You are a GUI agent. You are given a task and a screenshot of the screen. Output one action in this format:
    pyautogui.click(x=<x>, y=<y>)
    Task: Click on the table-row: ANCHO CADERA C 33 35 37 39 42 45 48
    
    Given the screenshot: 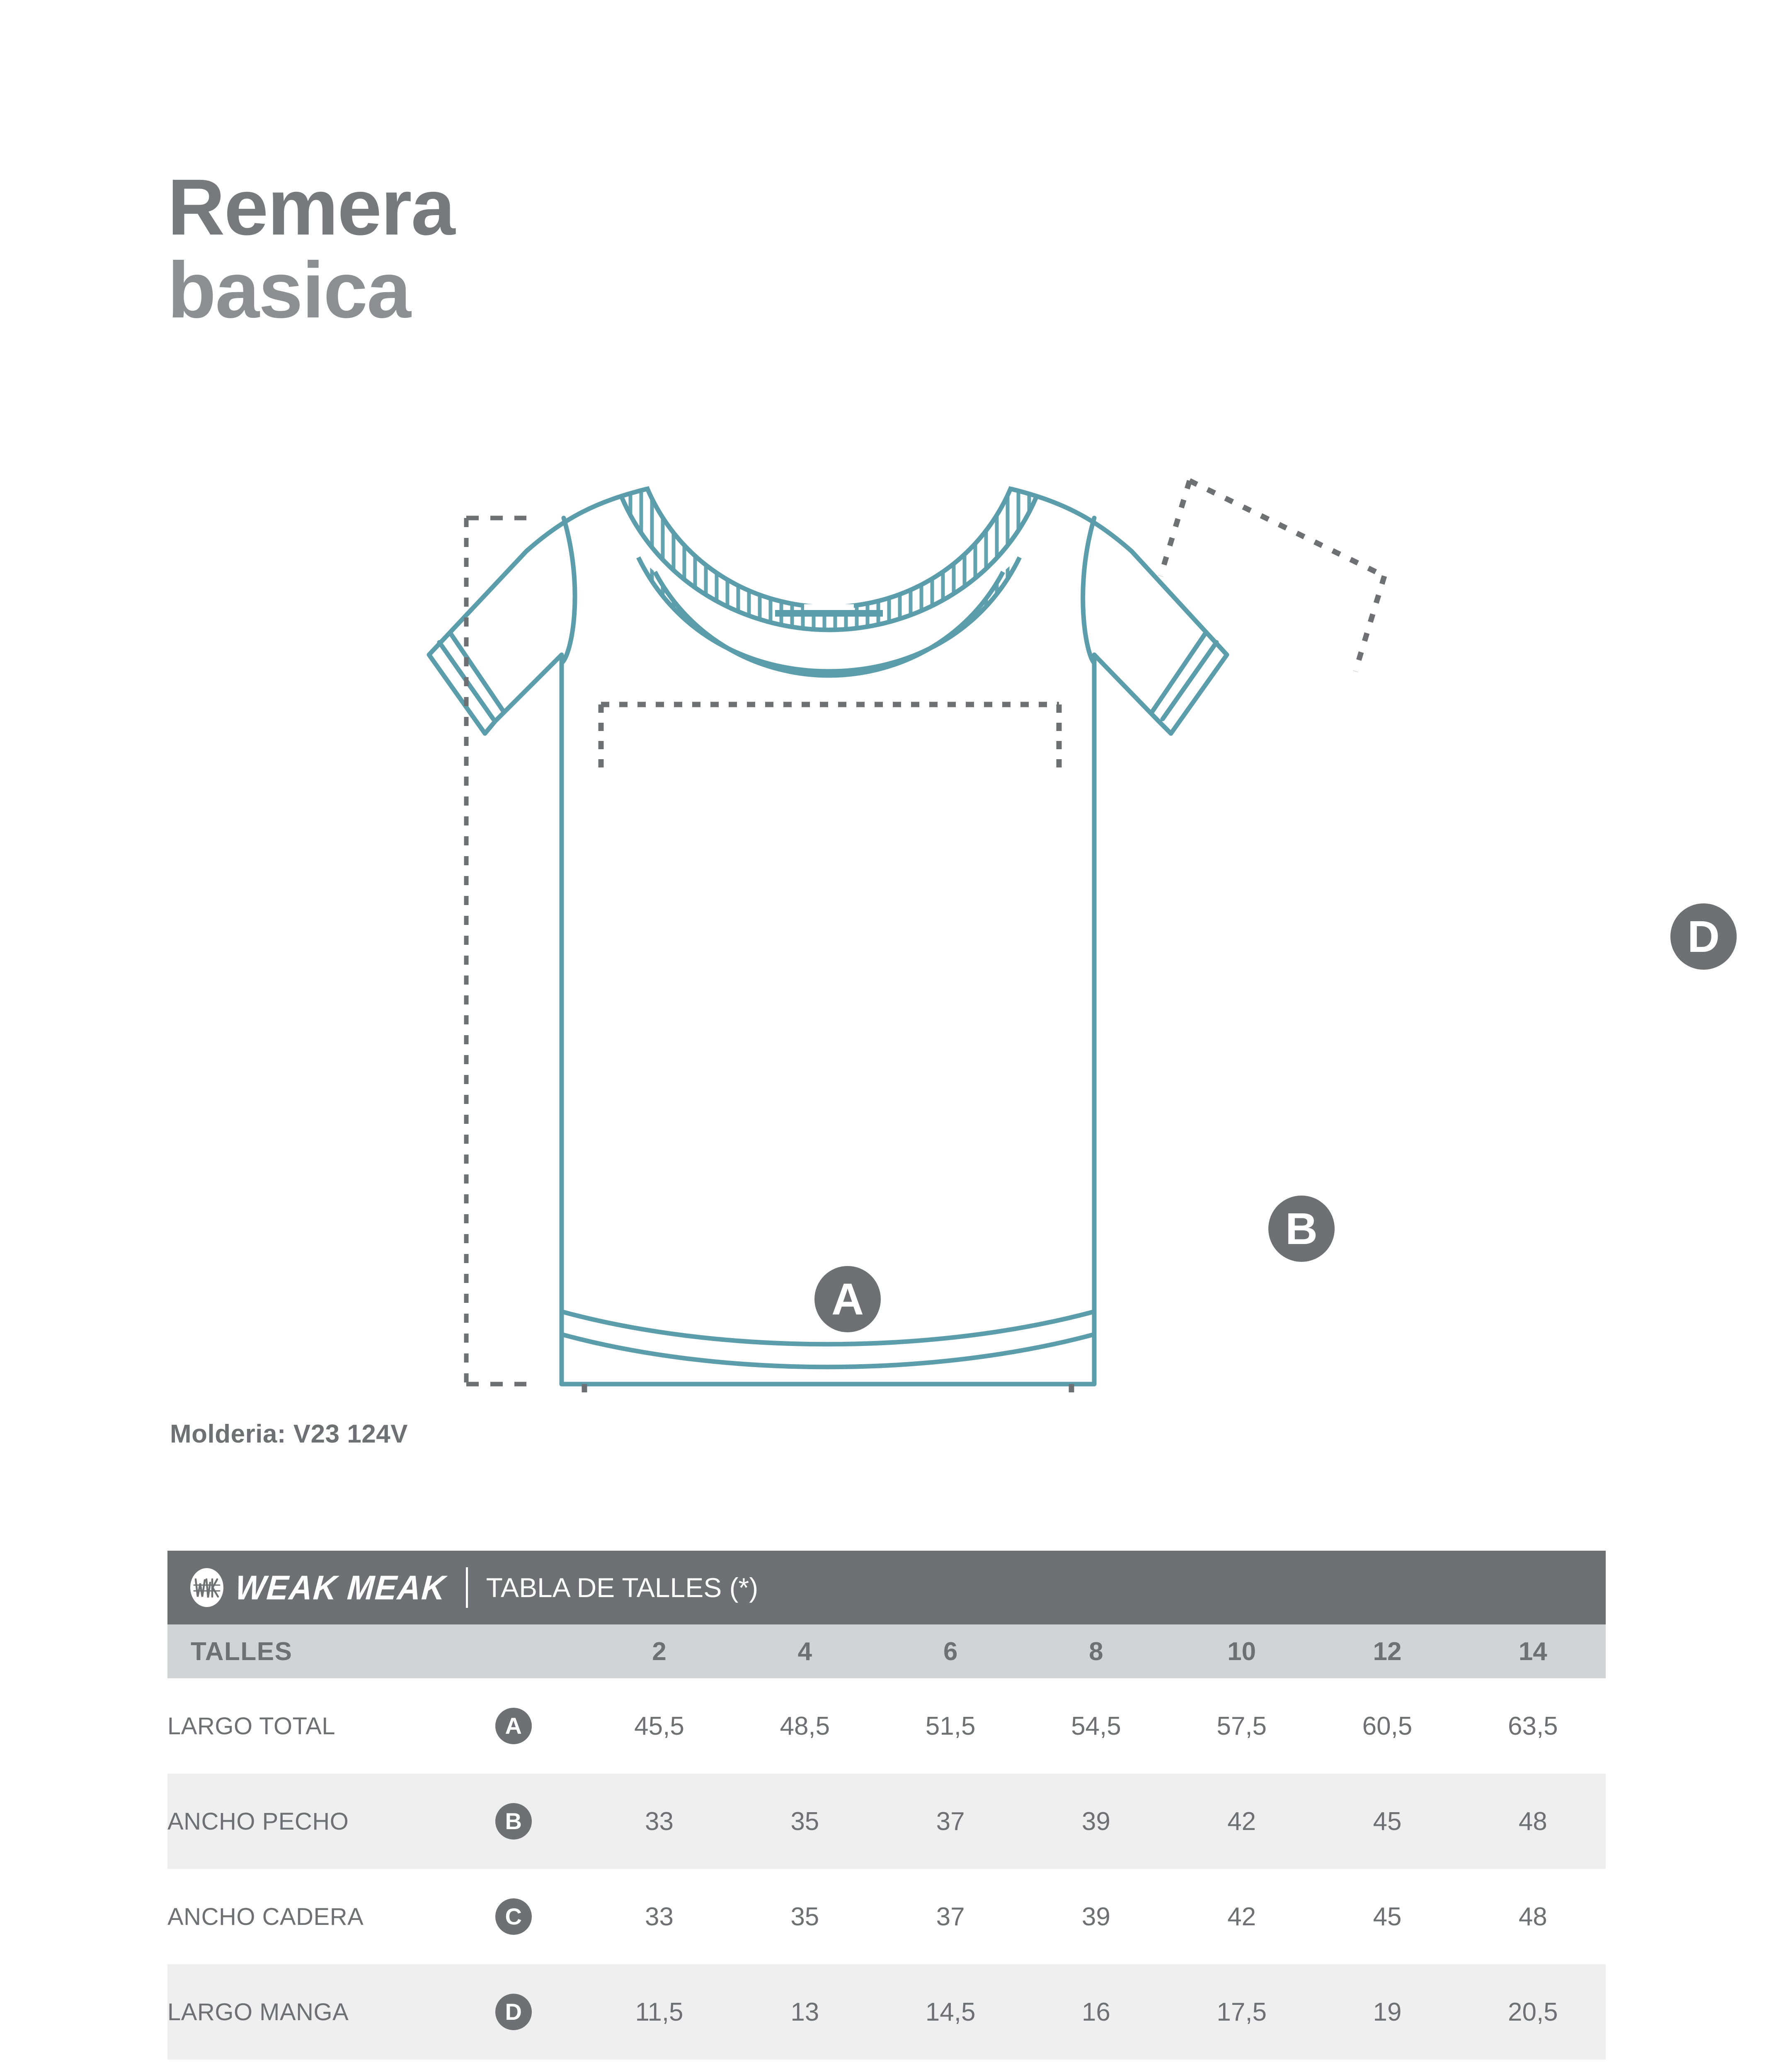 What is the action you would take?
    pyautogui.click(x=886, y=1916)
    